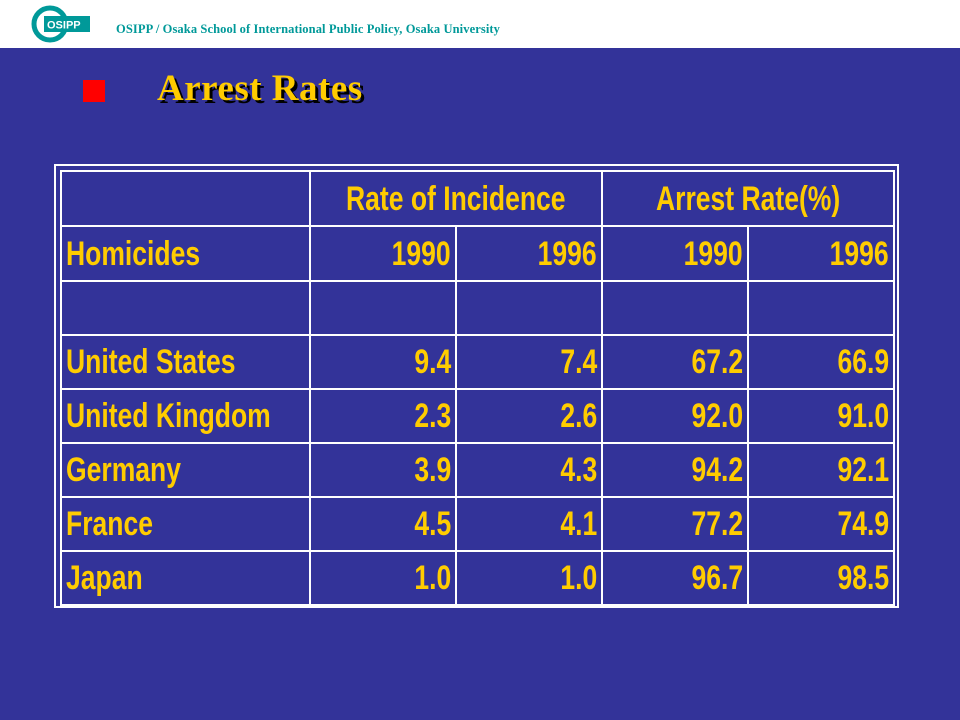 The image size is (960, 720). Describe the element at coordinates (529, 362) in the screenshot. I see `value-cell: 7.4` at that location.